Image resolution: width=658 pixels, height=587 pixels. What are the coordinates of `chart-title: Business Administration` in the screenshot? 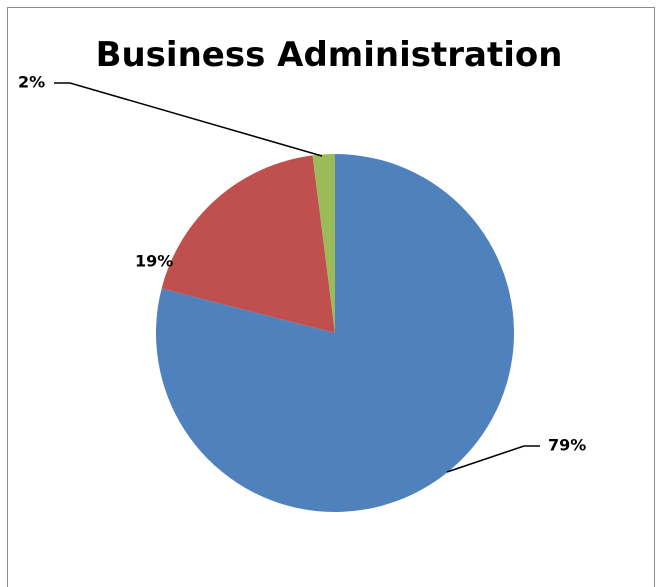 It's located at (329, 55).